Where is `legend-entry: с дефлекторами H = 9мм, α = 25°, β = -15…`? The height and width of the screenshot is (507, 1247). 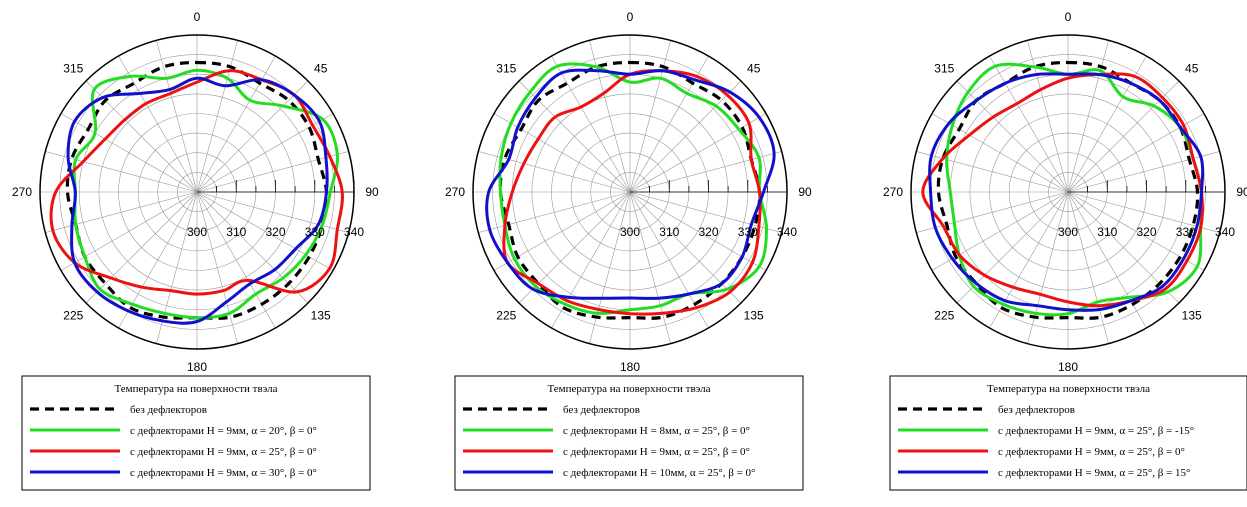
legend-entry: с дефлекторами H = 9мм, α = 25°, β = -15… is located at coordinates (1096, 431).